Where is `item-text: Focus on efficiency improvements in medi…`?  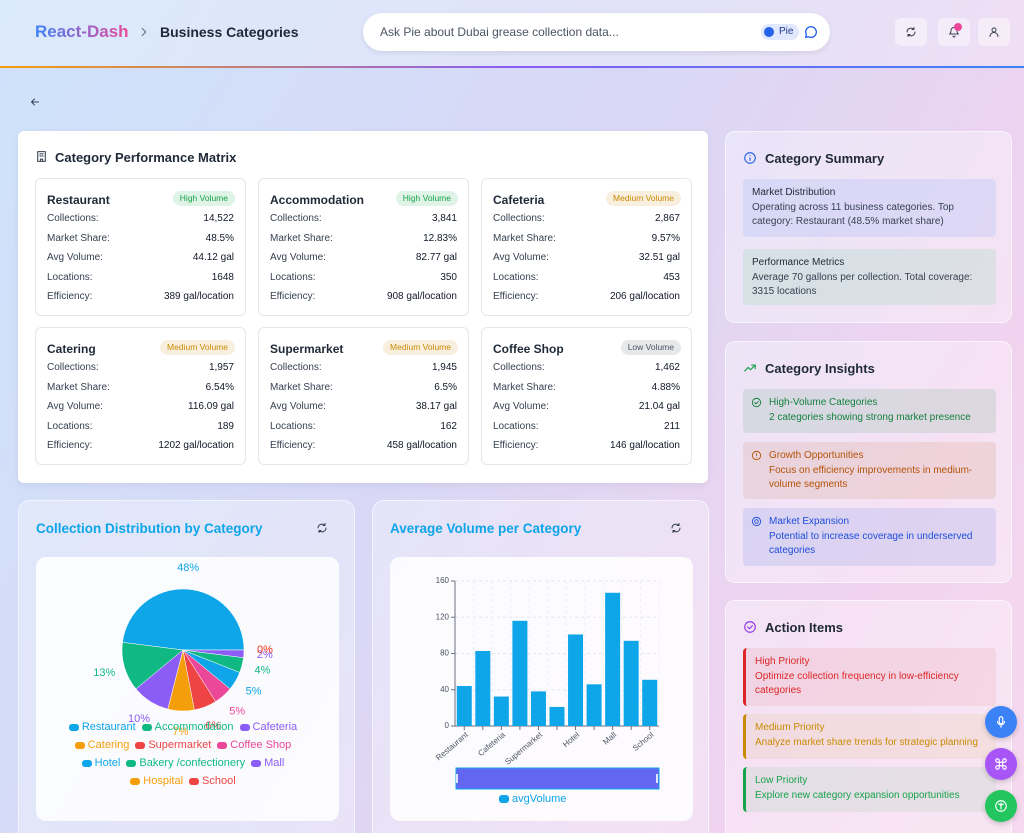 item-text: Focus on efficiency improvements in medi… is located at coordinates (871, 477).